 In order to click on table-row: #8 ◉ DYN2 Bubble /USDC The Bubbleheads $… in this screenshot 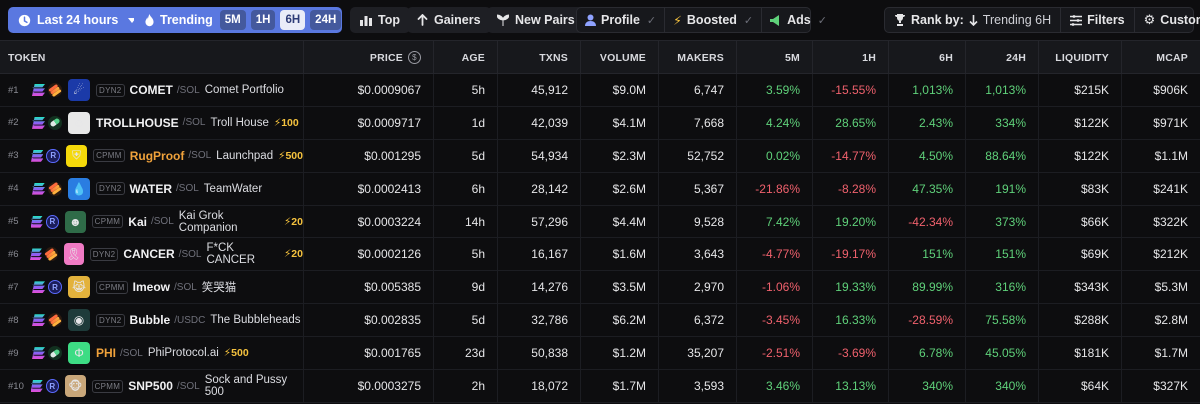, I will do `click(600, 321)`.